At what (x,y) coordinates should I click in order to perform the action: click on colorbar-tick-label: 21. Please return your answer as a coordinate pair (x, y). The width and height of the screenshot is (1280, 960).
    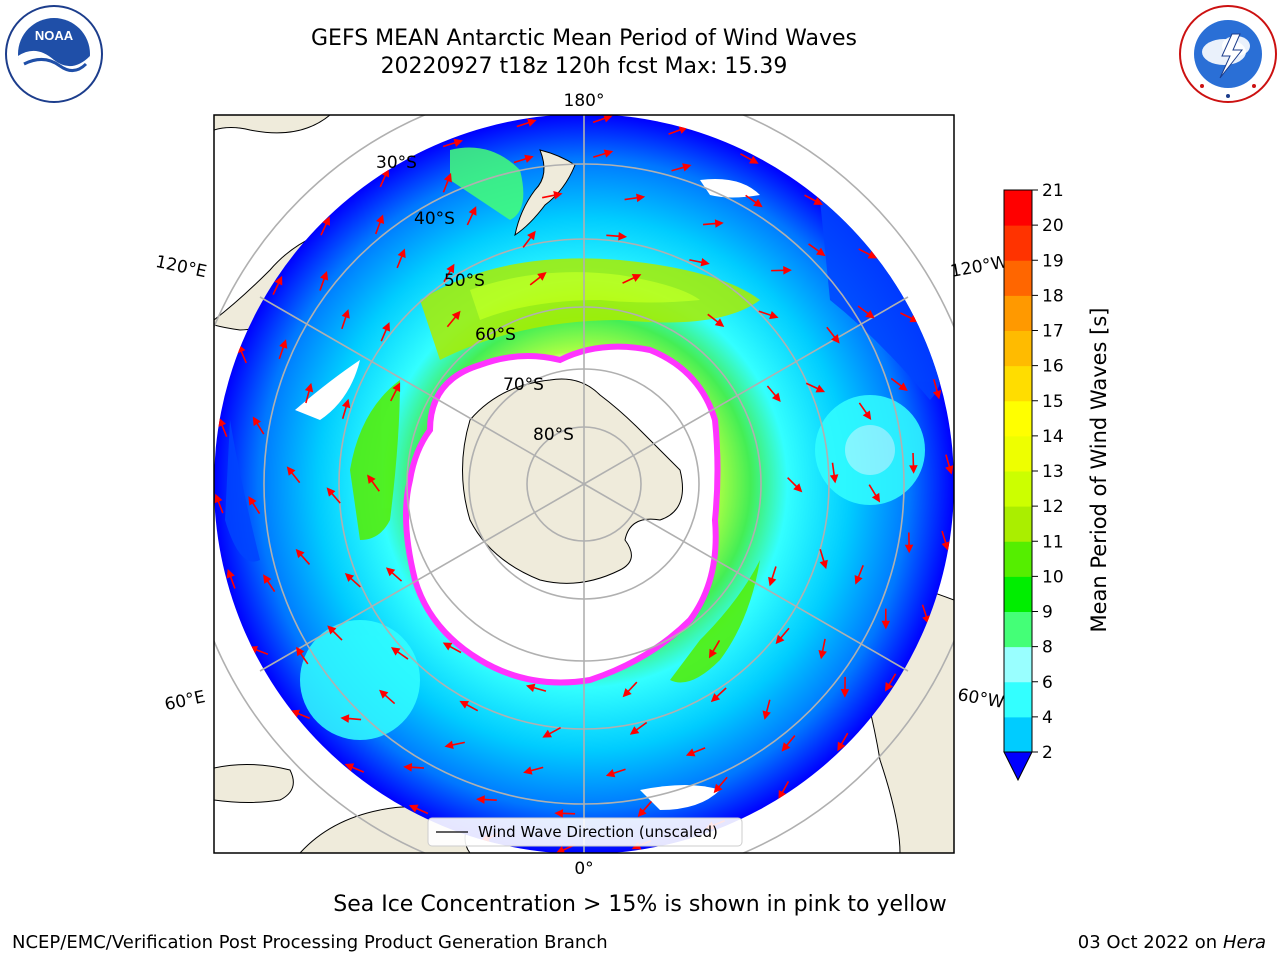
    Looking at the image, I should click on (1053, 191).